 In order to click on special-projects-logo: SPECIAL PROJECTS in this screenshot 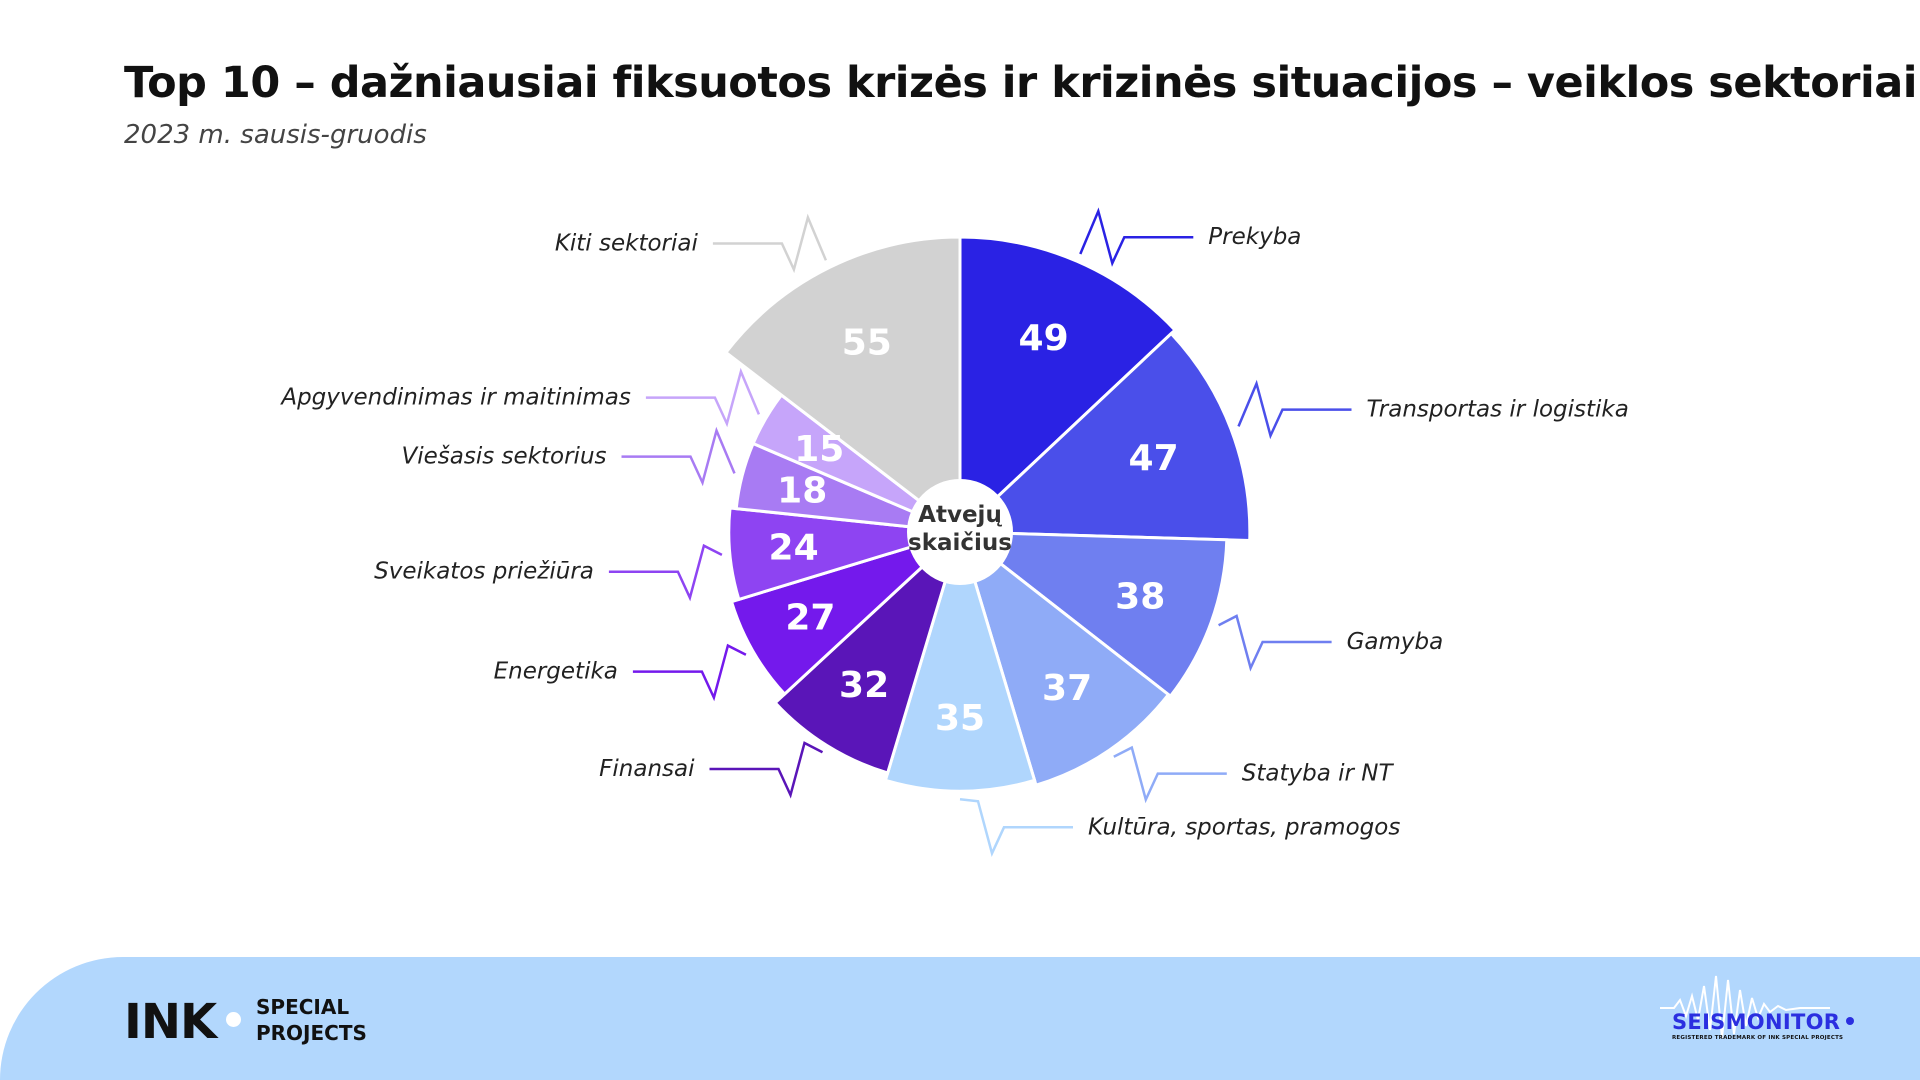, I will do `click(311, 1020)`.